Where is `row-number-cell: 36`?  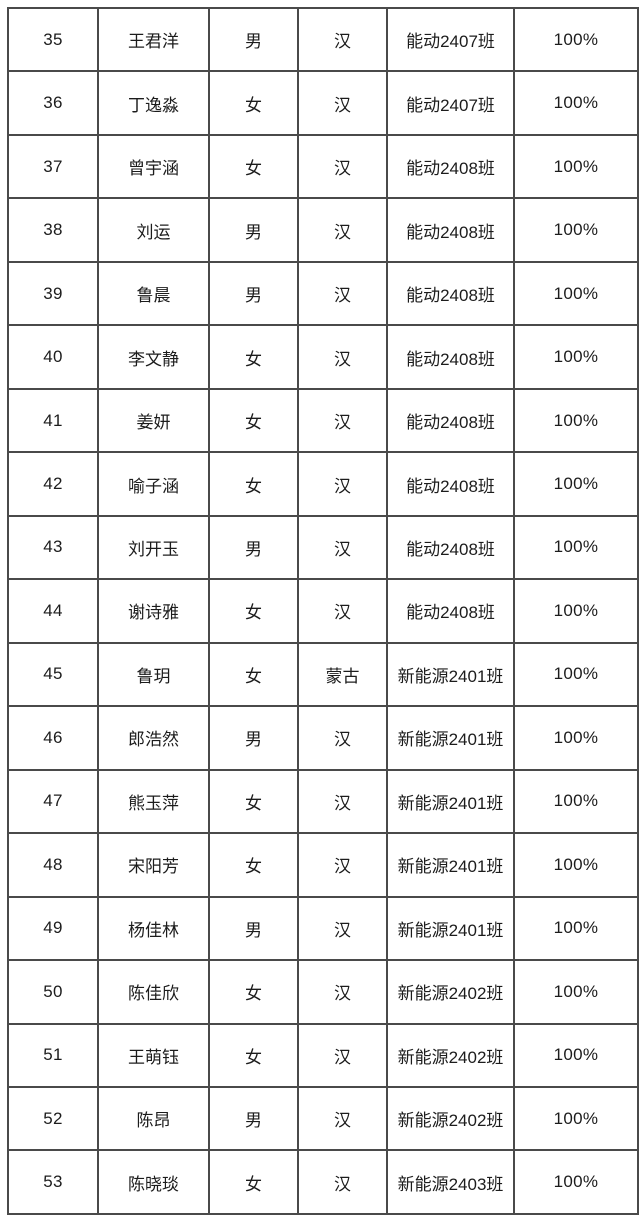 row-number-cell: 36 is located at coordinates (53, 103).